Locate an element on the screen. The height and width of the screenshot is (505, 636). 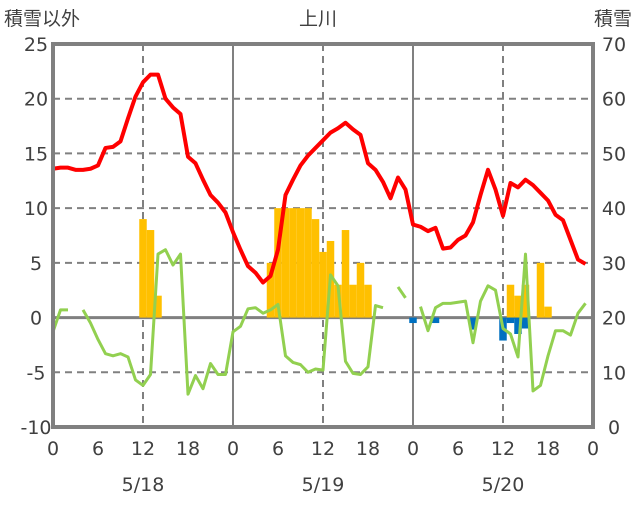
left-tick-label: 20 is located at coordinates (36, 100).